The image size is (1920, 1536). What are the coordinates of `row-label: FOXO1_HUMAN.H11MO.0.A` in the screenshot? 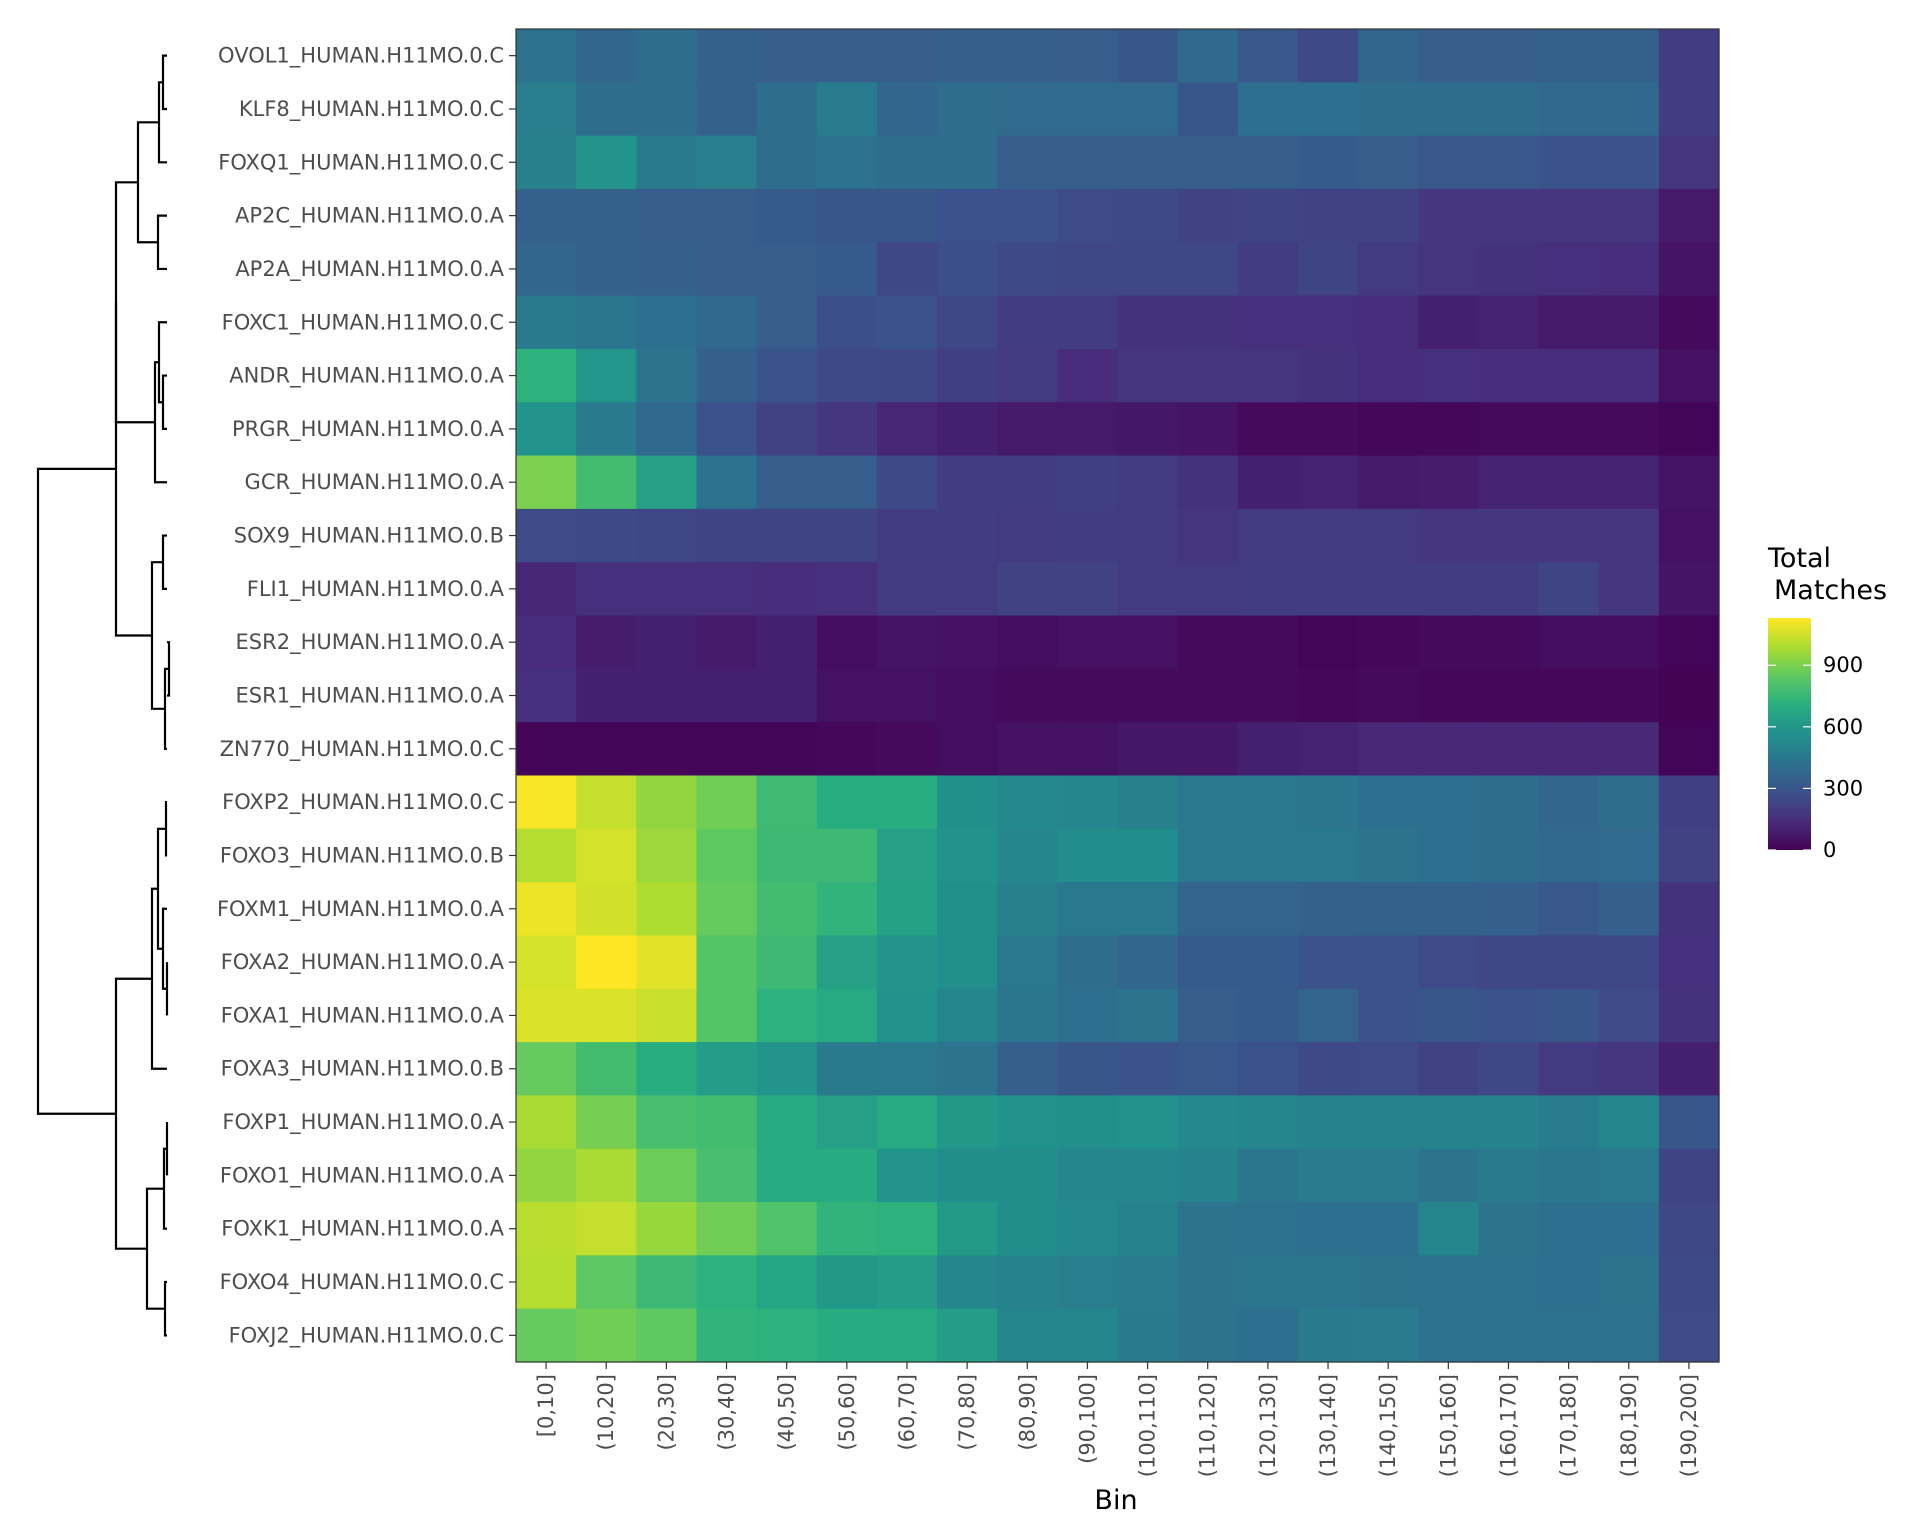 It's located at (362, 1175).